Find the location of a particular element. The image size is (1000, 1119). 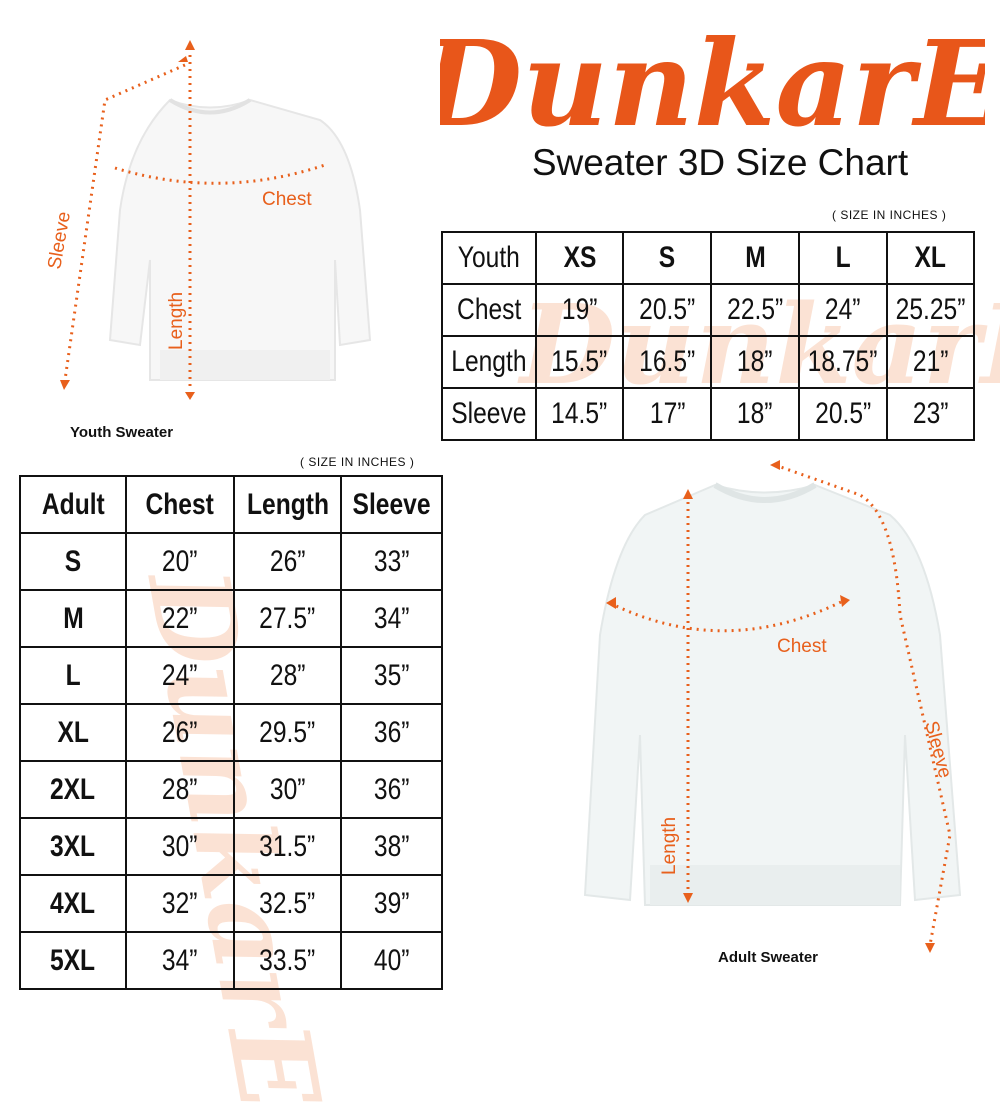

header-cell: Adult is located at coordinates (73, 504).